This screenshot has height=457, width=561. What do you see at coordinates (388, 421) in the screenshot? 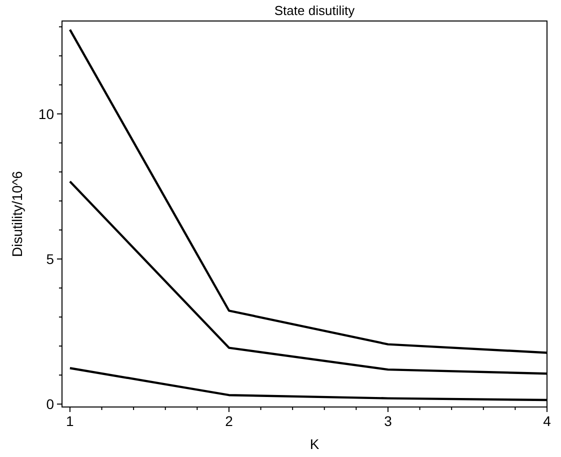
I see `x-tick-label: 3` at bounding box center [388, 421].